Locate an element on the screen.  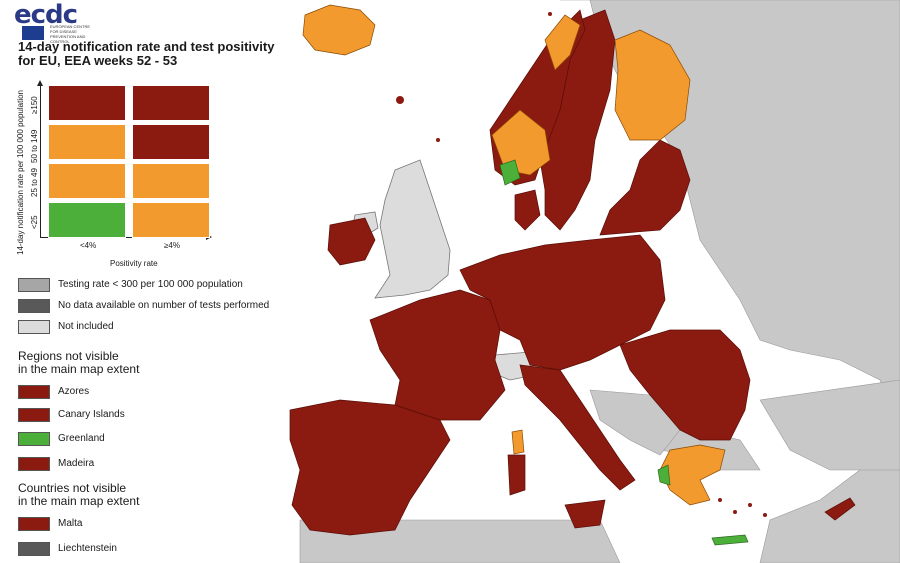
col-label-1: ≥4% is located at coordinates (172, 245).